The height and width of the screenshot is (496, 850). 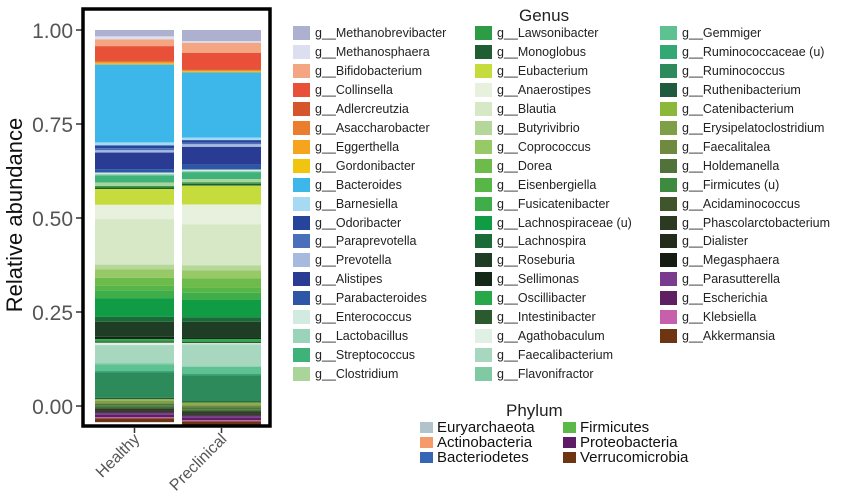 I want to click on genus-legend-label: g__Agathobaculum, so click(x=551, y=336).